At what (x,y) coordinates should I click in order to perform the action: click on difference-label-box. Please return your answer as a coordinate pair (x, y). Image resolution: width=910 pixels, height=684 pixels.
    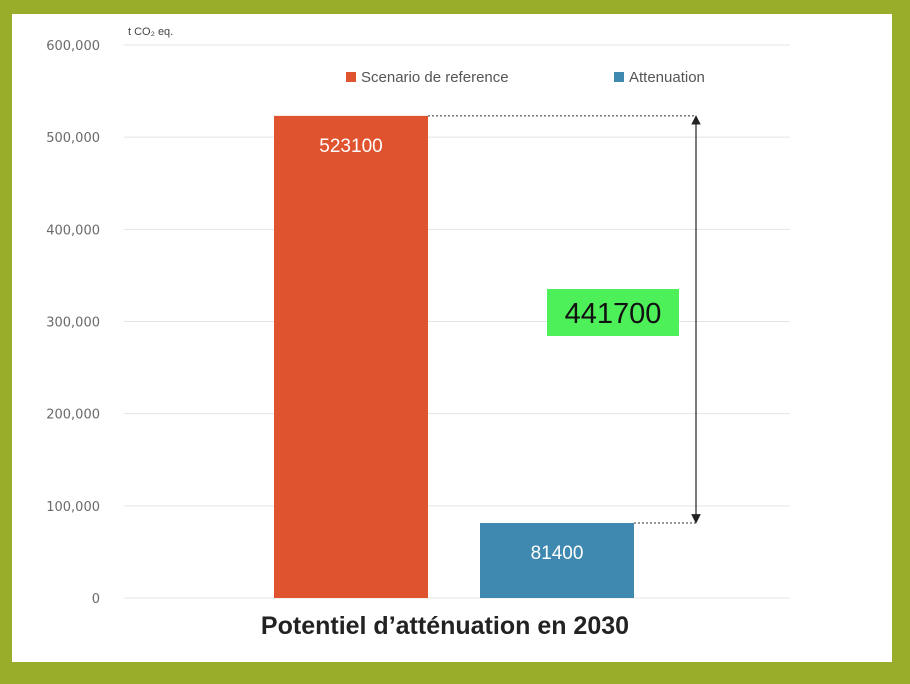
    Looking at the image, I should click on (613, 312).